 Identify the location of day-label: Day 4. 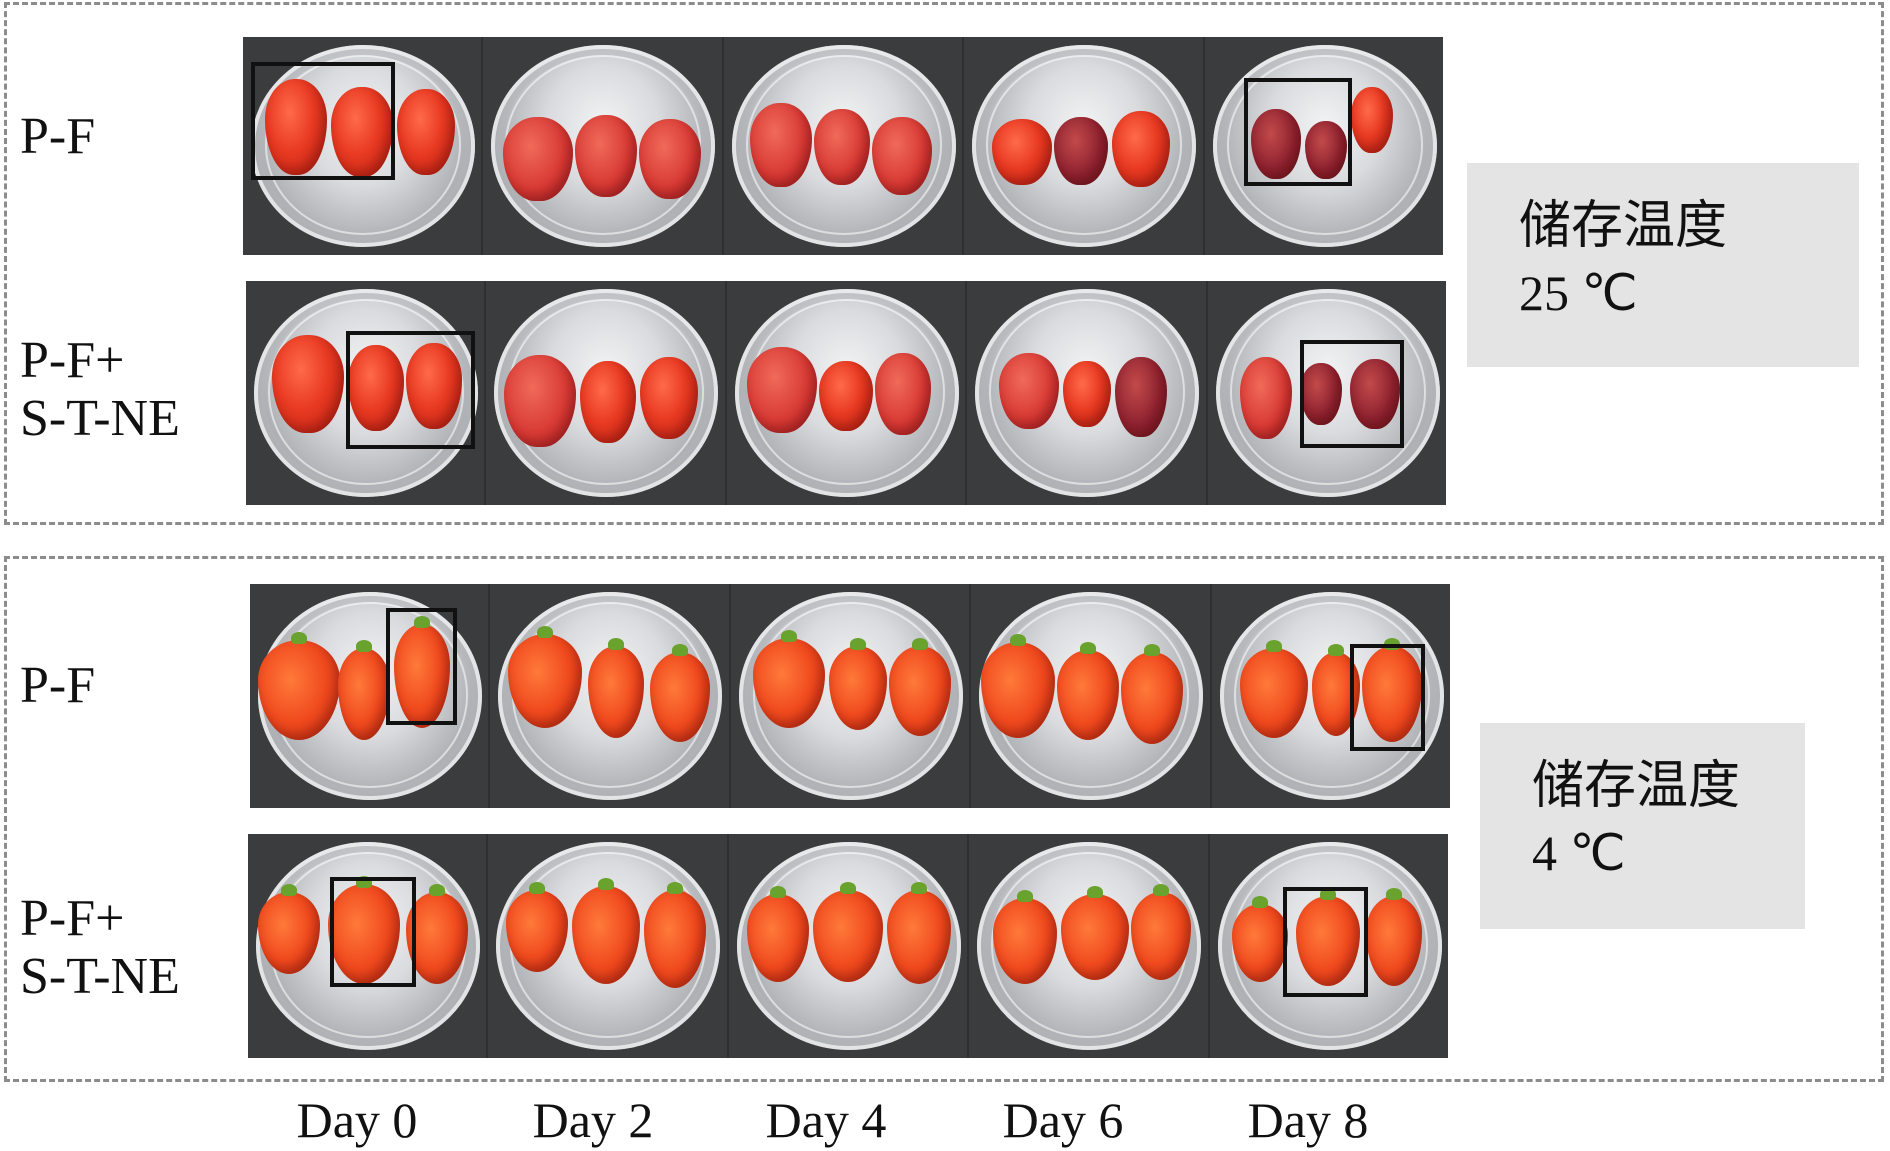
(826, 1120).